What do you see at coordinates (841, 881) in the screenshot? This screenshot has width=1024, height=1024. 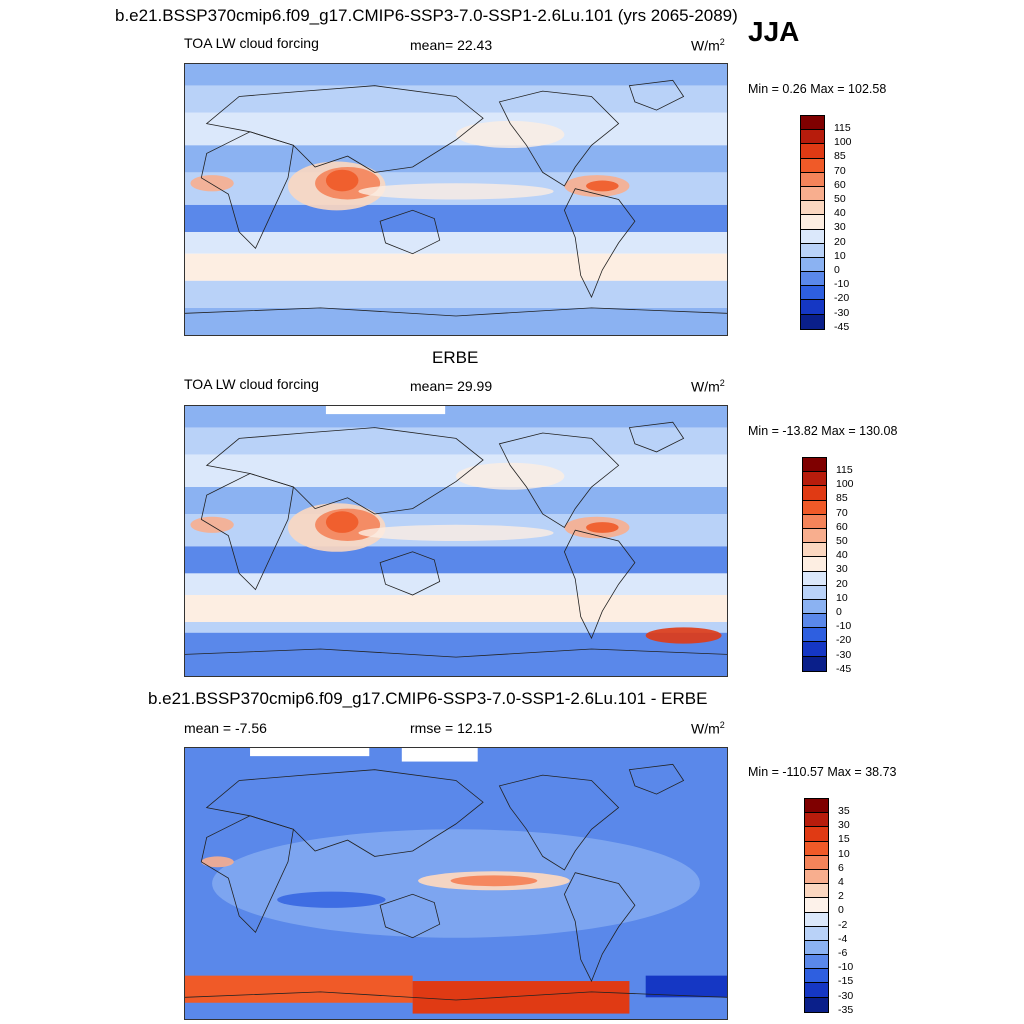 I see `colorbar-tick-label: 4` at bounding box center [841, 881].